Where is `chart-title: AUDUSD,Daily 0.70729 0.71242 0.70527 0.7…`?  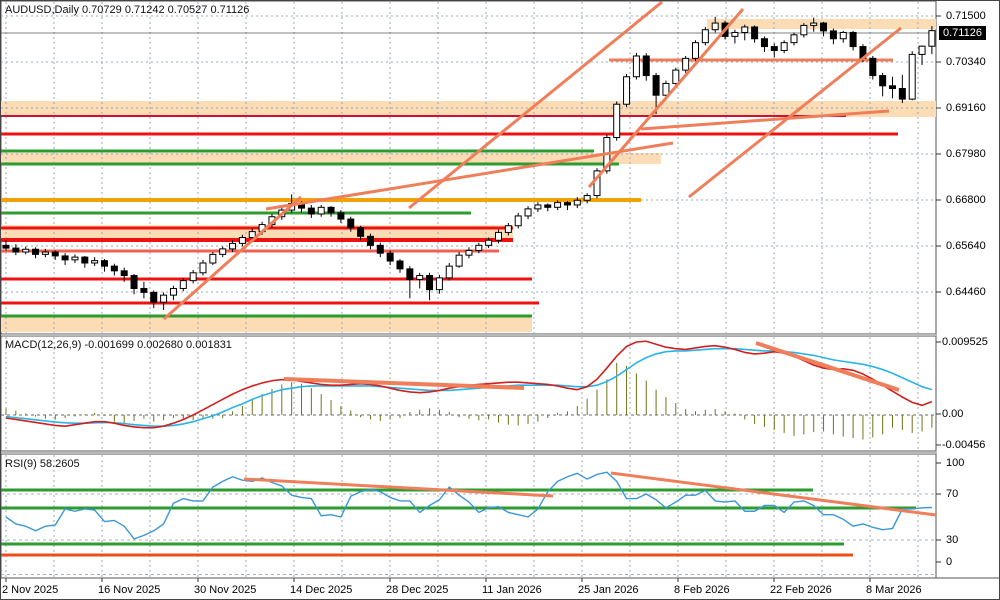 chart-title: AUDUSD,Daily 0.70729 0.71242 0.70527 0.7… is located at coordinates (127, 10).